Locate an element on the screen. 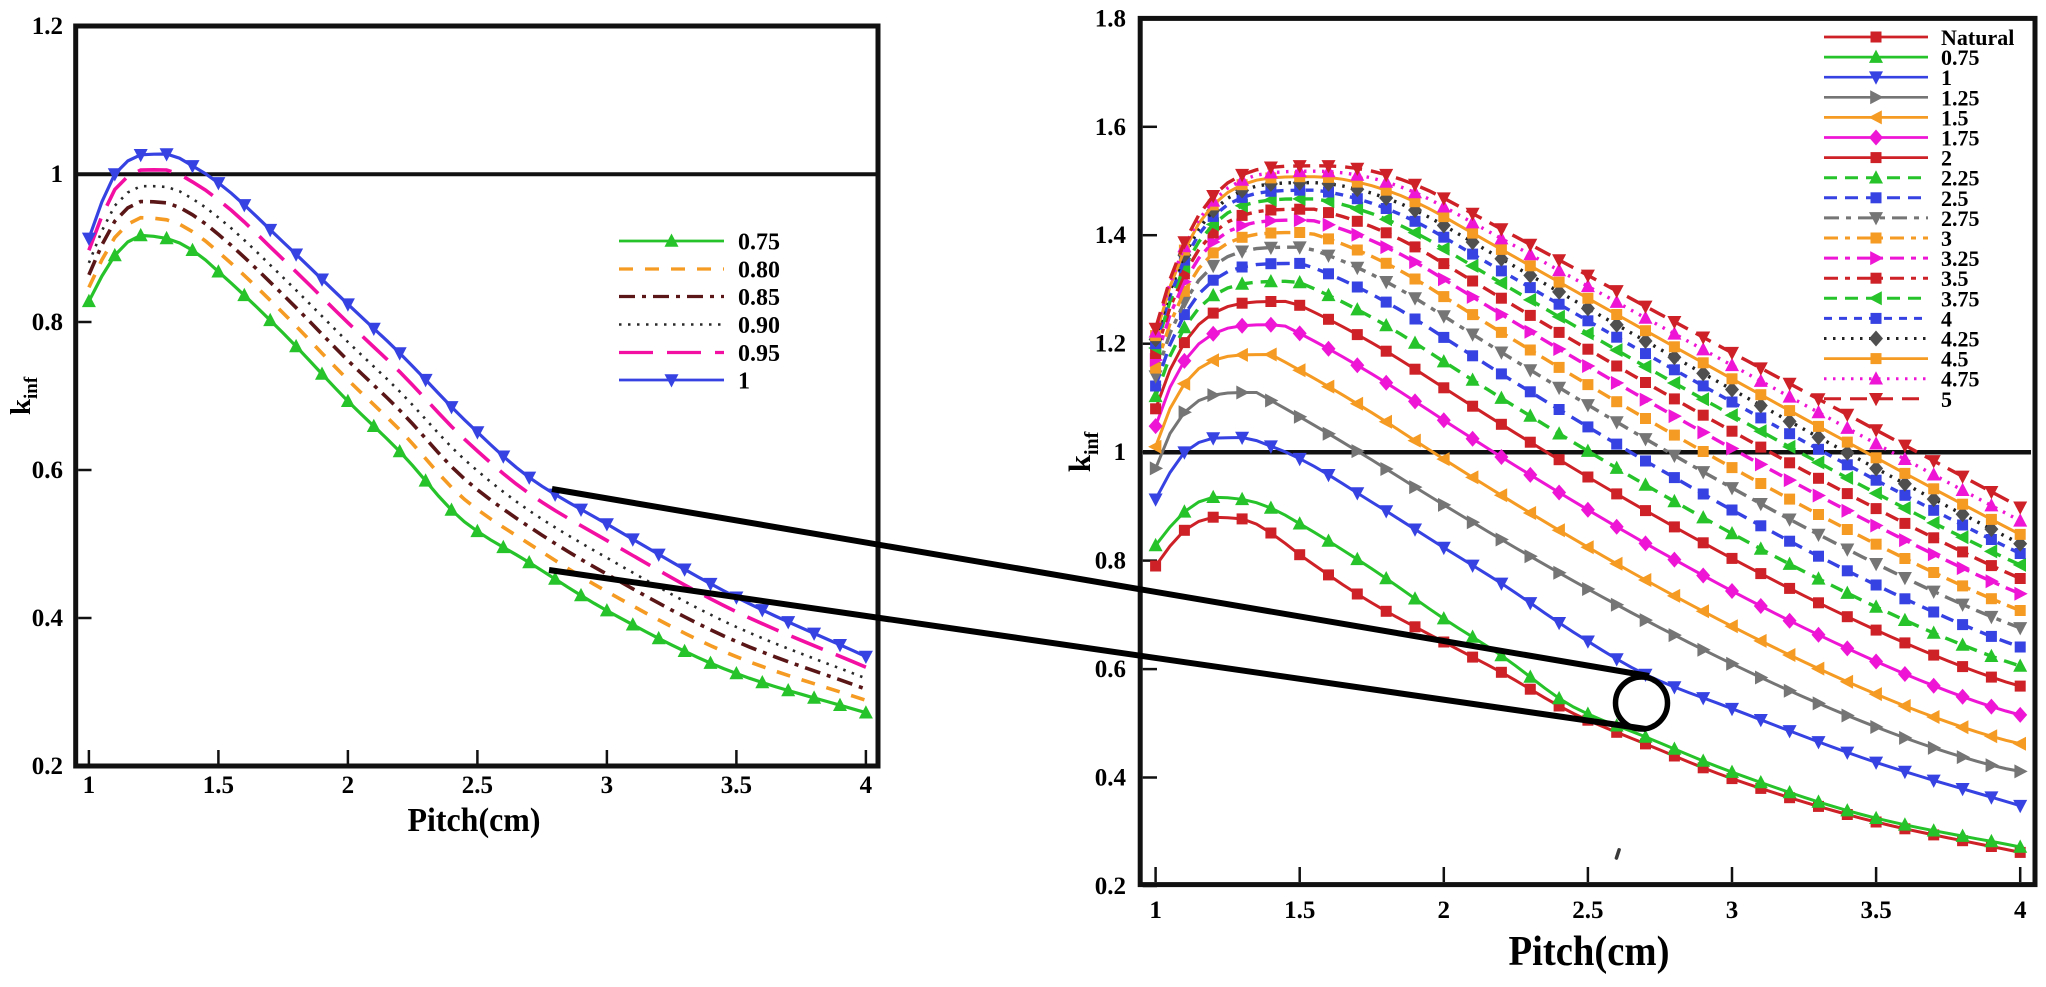  svg-text: 4.75 is located at coordinates (1960, 379).